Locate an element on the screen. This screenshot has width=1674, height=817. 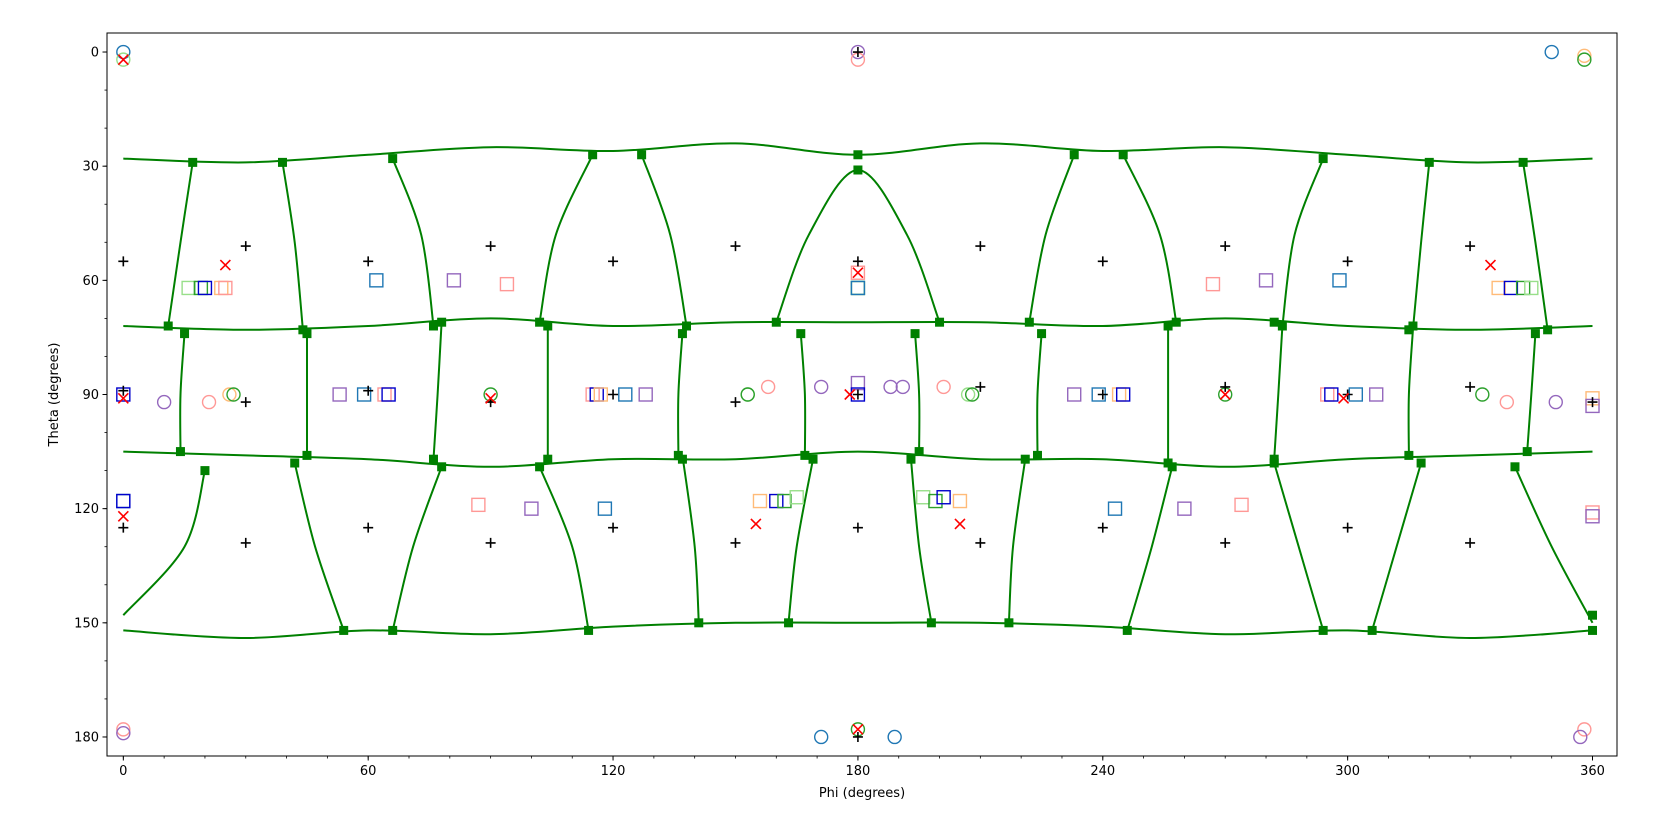
y-tick-label: 120 is located at coordinates (86, 509).